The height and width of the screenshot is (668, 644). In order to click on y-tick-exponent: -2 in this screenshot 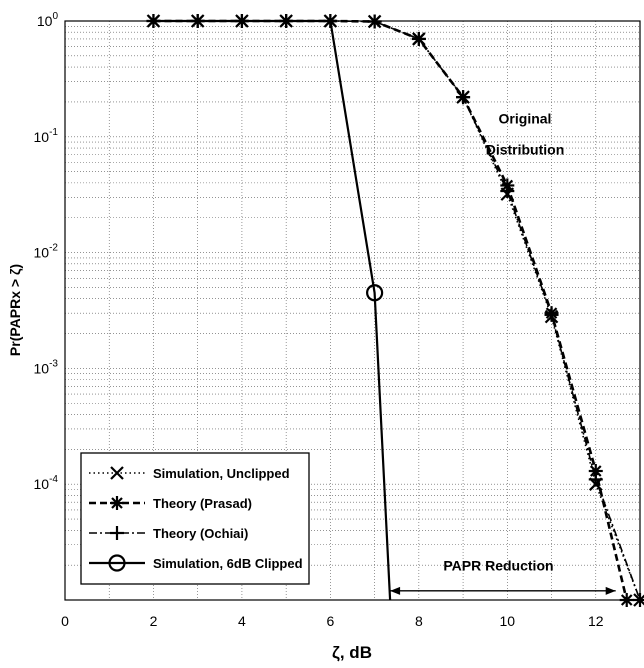, I will do `click(53, 248)`.